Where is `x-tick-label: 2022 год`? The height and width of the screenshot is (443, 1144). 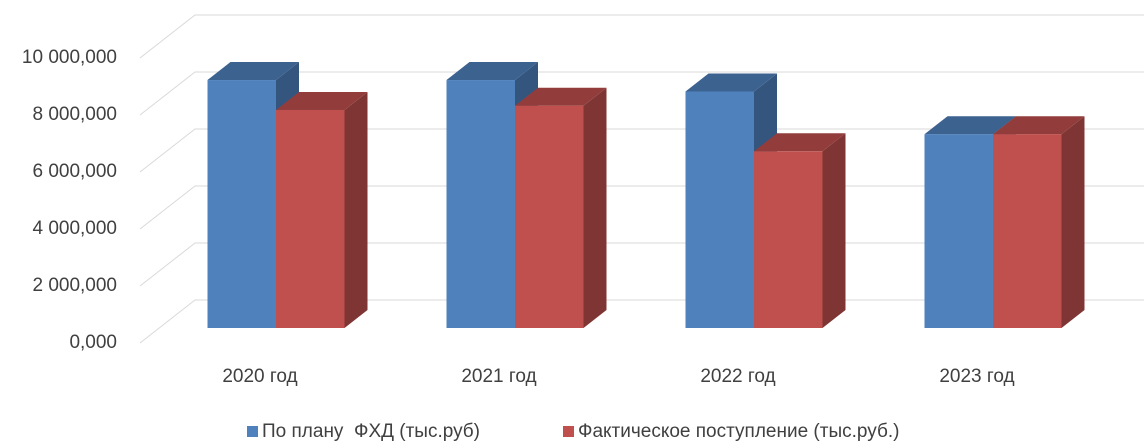 x-tick-label: 2022 год is located at coordinates (737, 376).